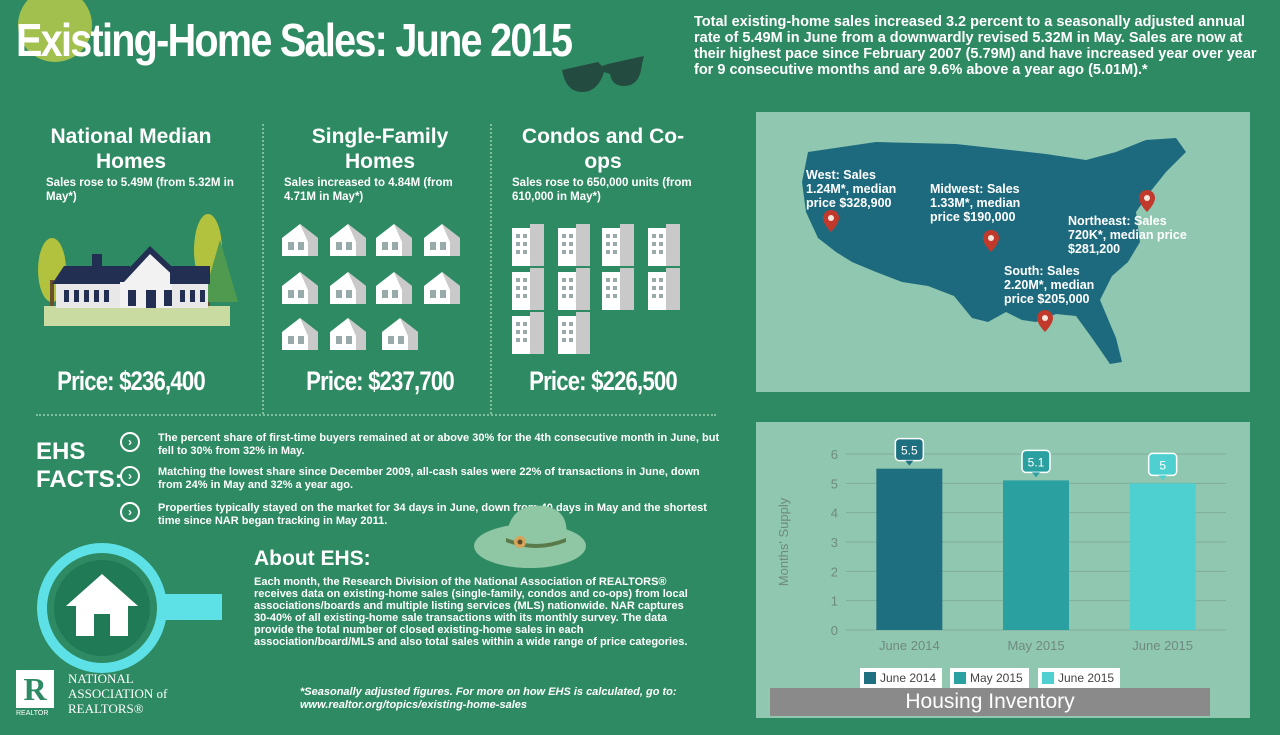 The height and width of the screenshot is (735, 1280). What do you see at coordinates (990, 702) in the screenshot?
I see `chart-caption: Housing Inventory` at bounding box center [990, 702].